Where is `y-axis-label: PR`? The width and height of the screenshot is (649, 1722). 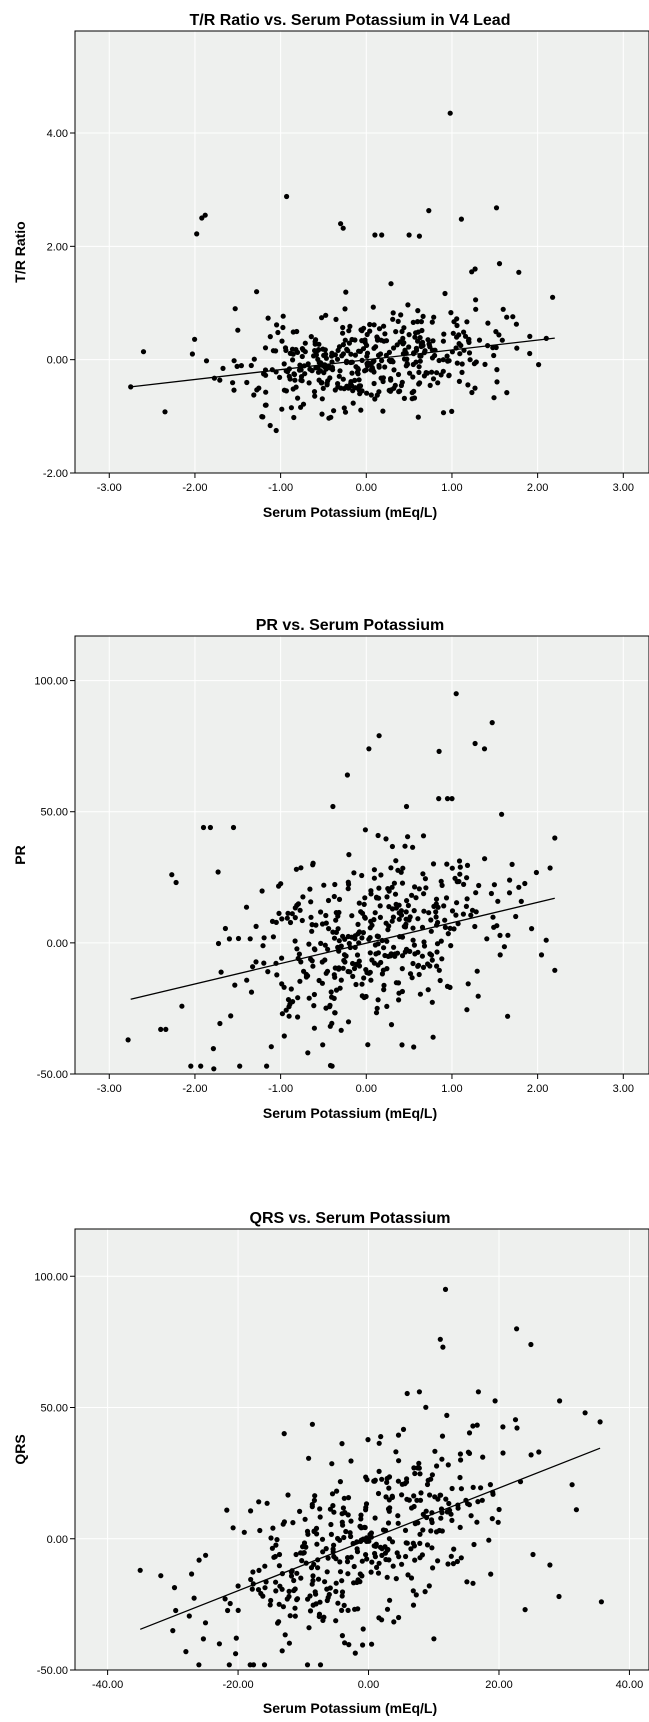
y-axis-label: PR is located at coordinates (20, 854).